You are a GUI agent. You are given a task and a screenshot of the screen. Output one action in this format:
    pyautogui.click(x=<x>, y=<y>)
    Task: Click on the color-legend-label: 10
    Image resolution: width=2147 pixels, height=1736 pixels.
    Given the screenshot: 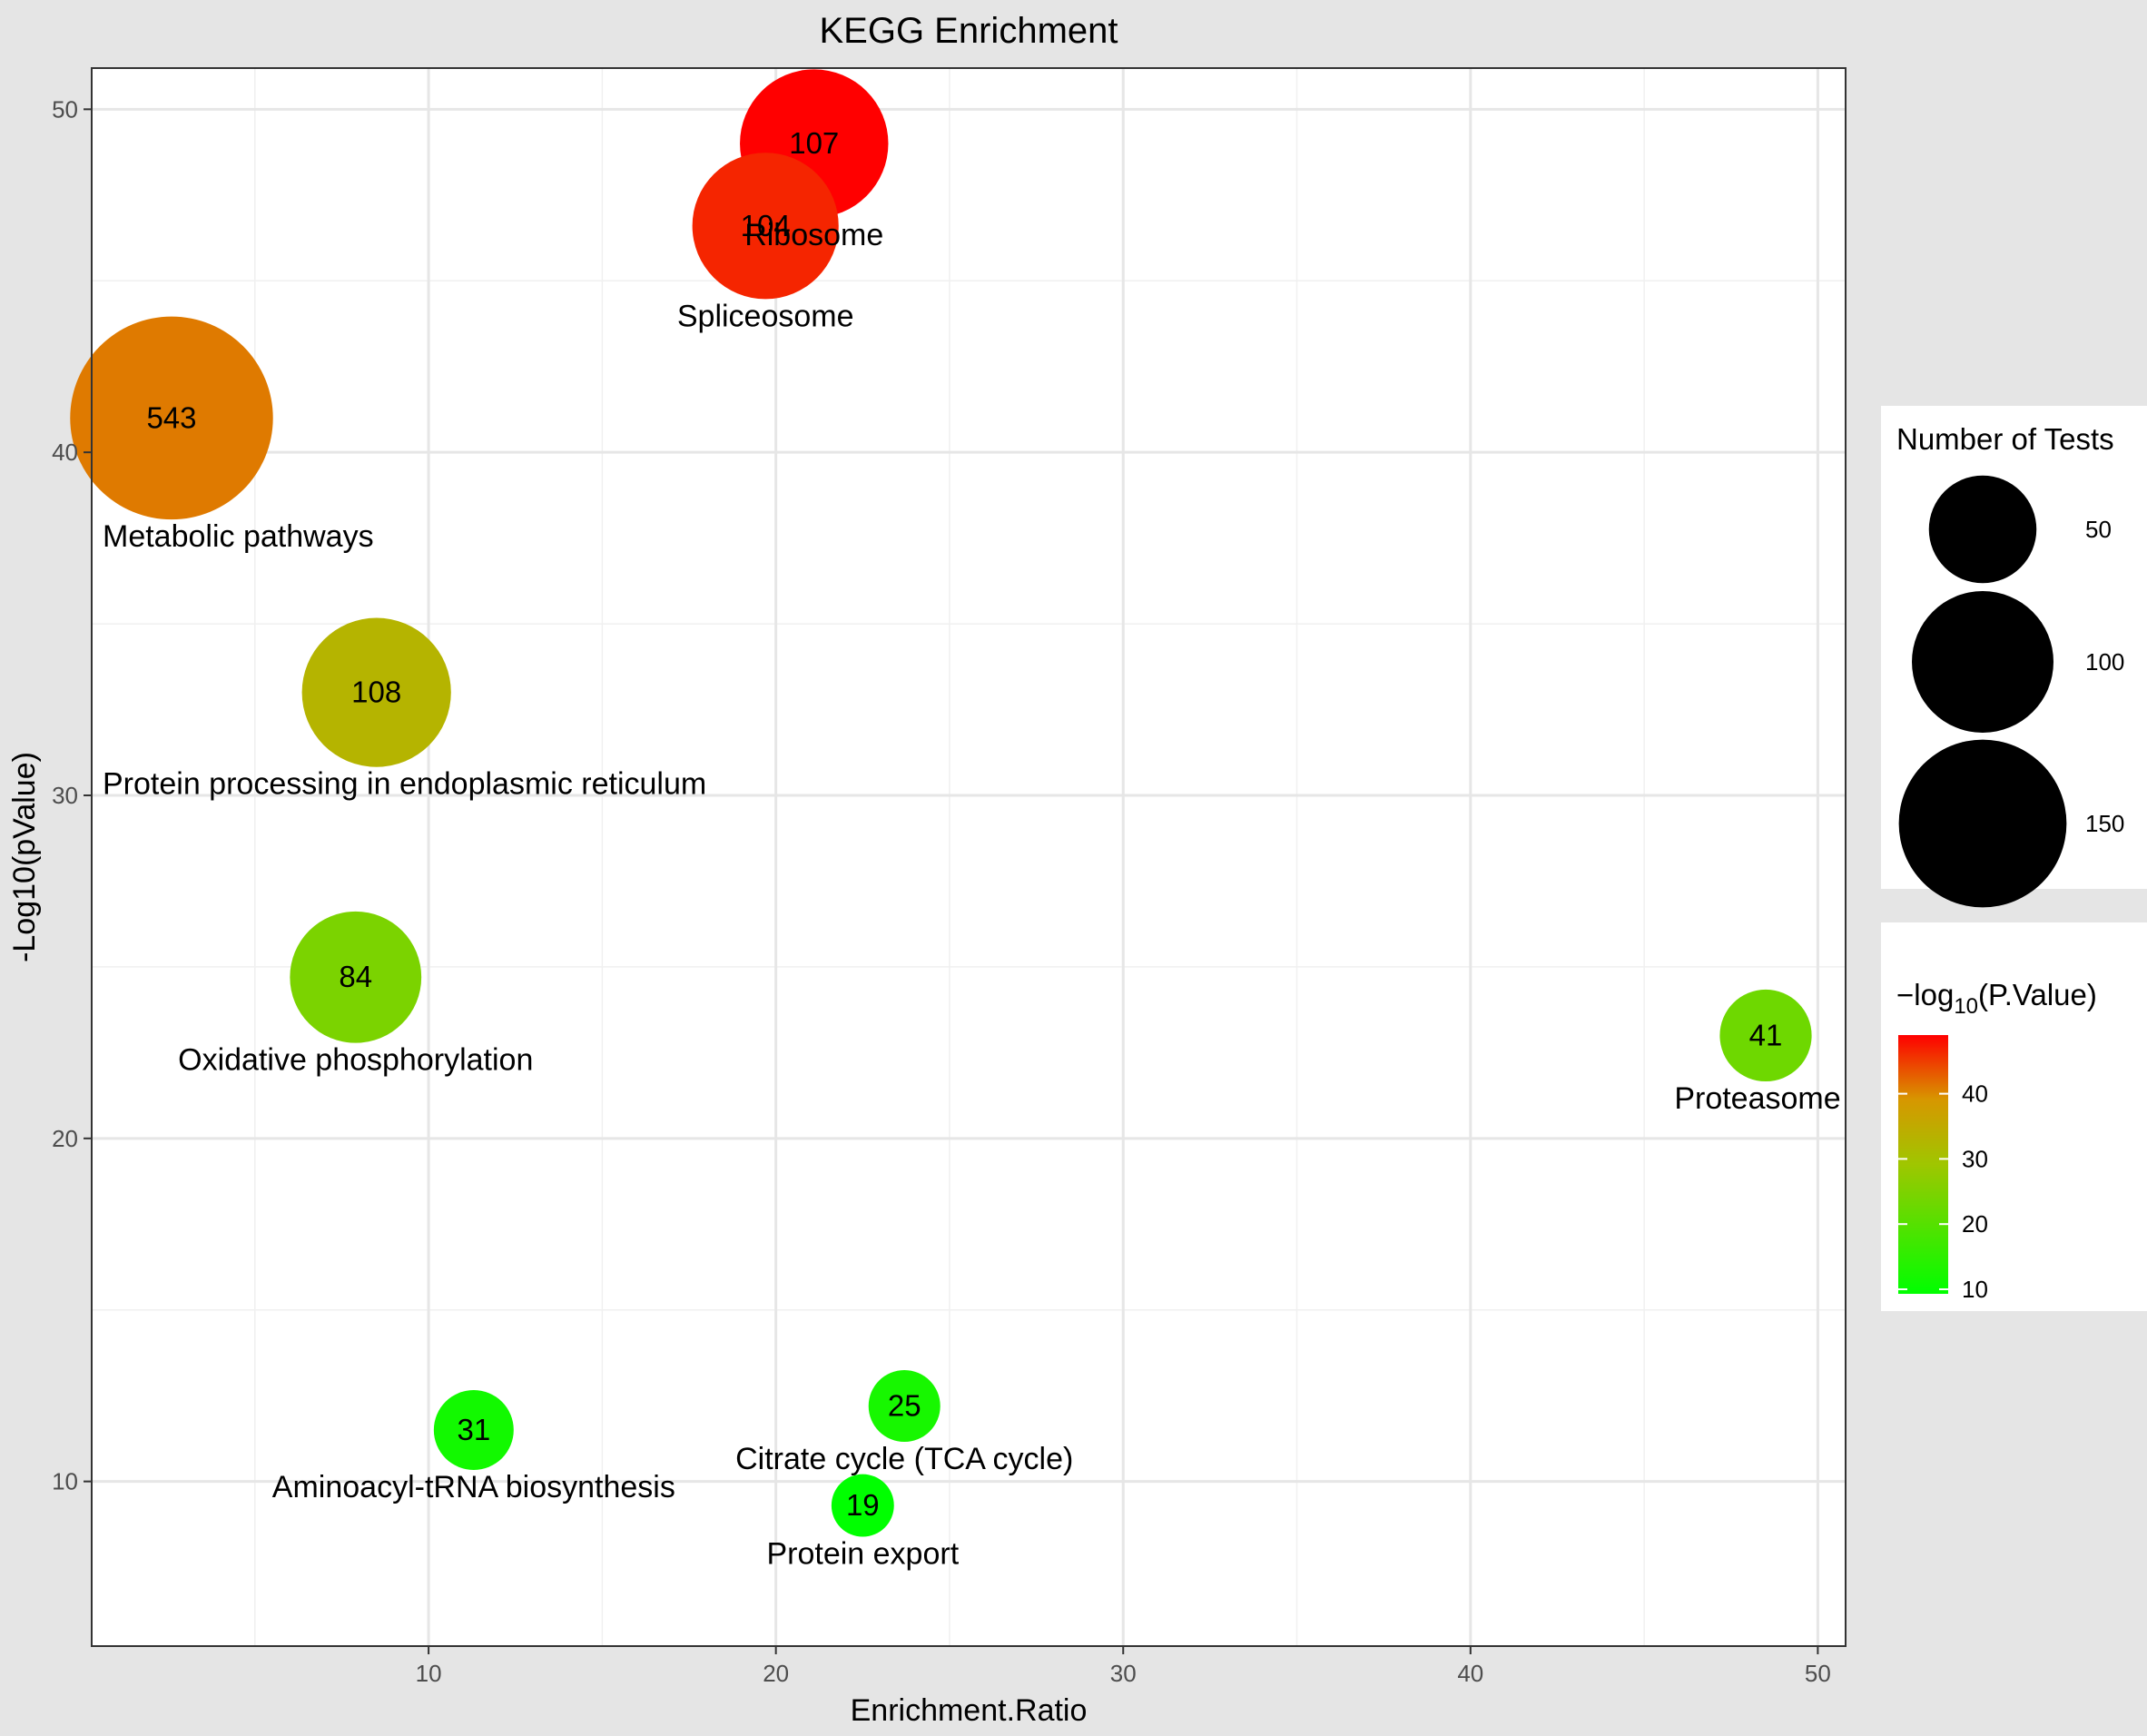 What is the action you would take?
    pyautogui.click(x=1975, y=1289)
    